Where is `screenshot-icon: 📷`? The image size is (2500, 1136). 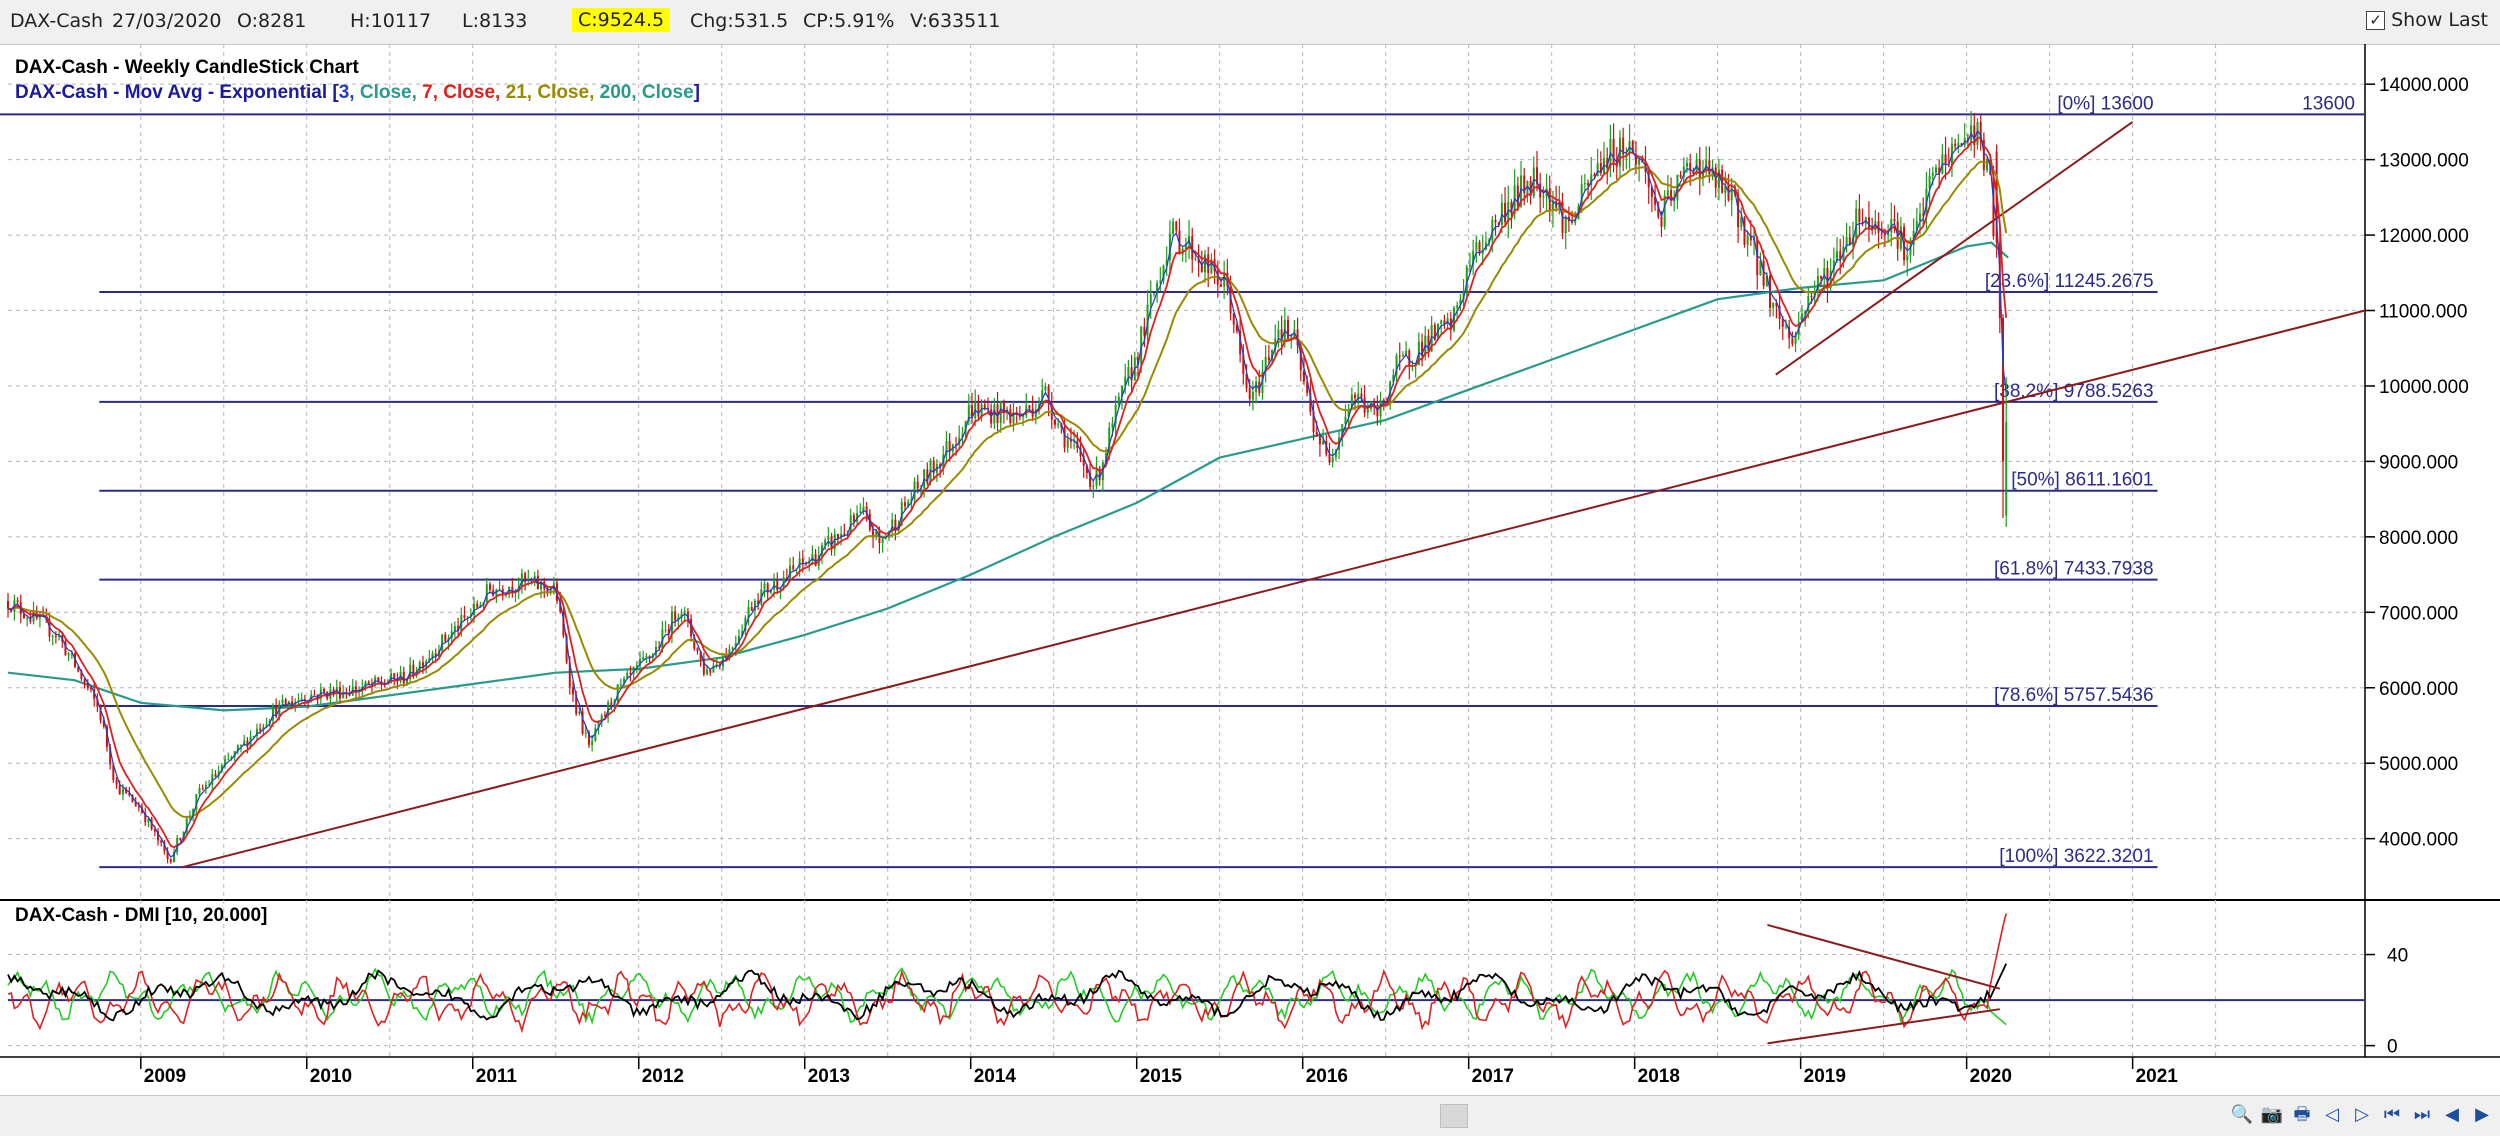
screenshot-icon: 📷 is located at coordinates (2272, 1114).